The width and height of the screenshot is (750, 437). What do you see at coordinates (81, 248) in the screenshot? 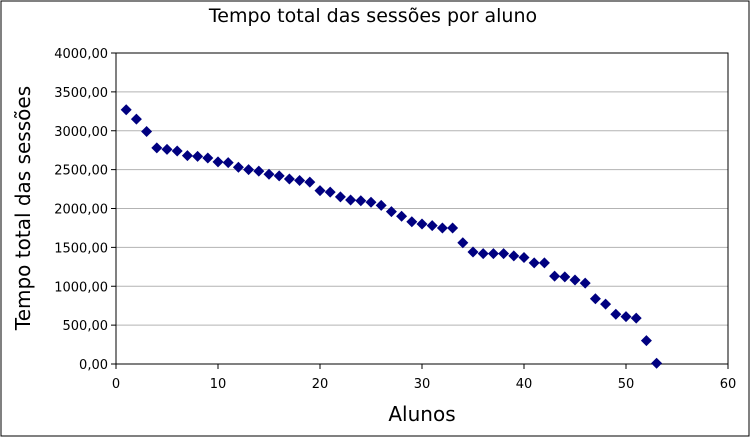
I see `y-tick-label: 1500,00` at bounding box center [81, 248].